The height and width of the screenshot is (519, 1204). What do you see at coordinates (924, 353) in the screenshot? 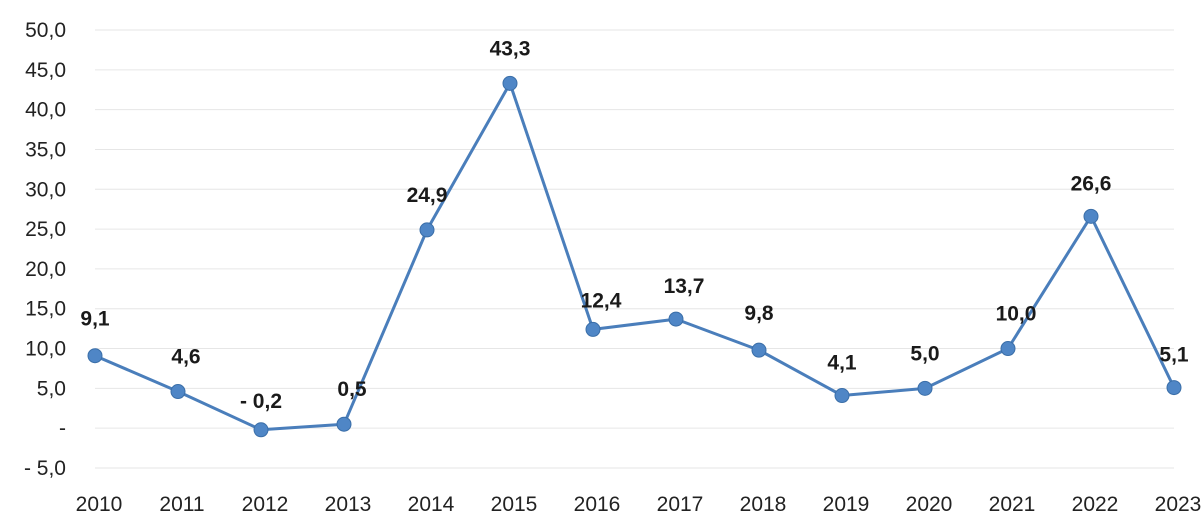
I see `data-label: 5,0` at bounding box center [924, 353].